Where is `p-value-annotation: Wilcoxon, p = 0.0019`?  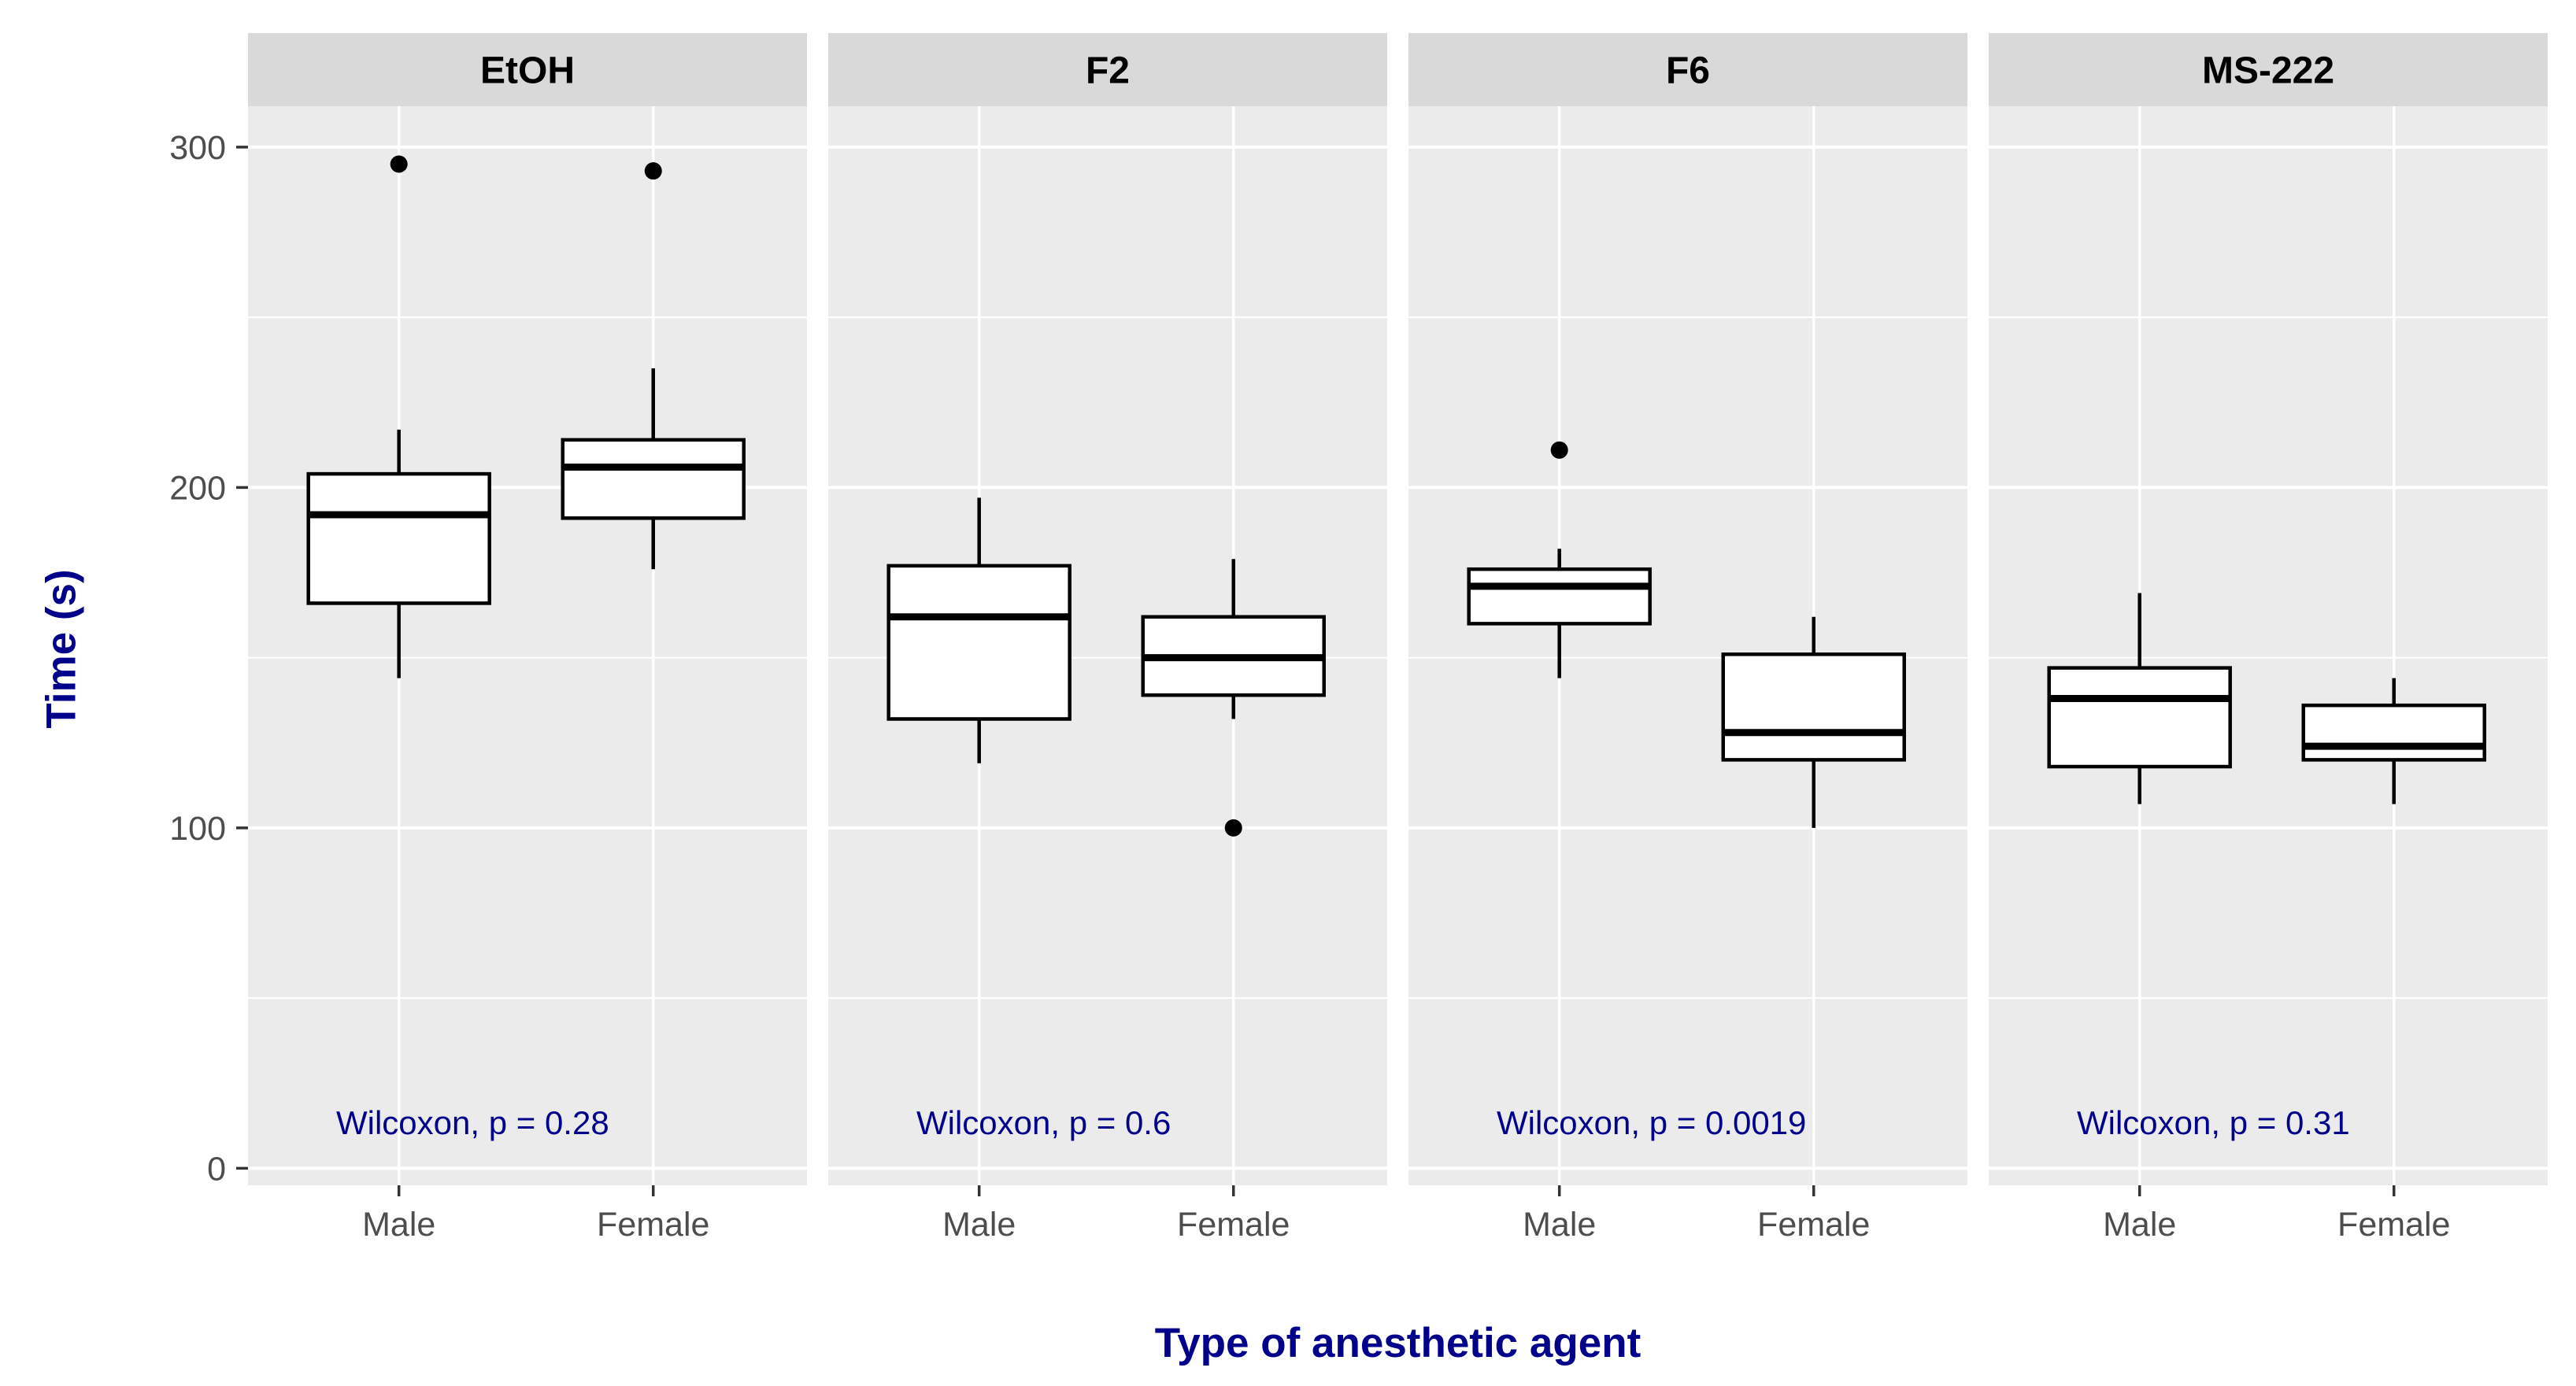 p-value-annotation: Wilcoxon, p = 0.0019 is located at coordinates (1651, 1122).